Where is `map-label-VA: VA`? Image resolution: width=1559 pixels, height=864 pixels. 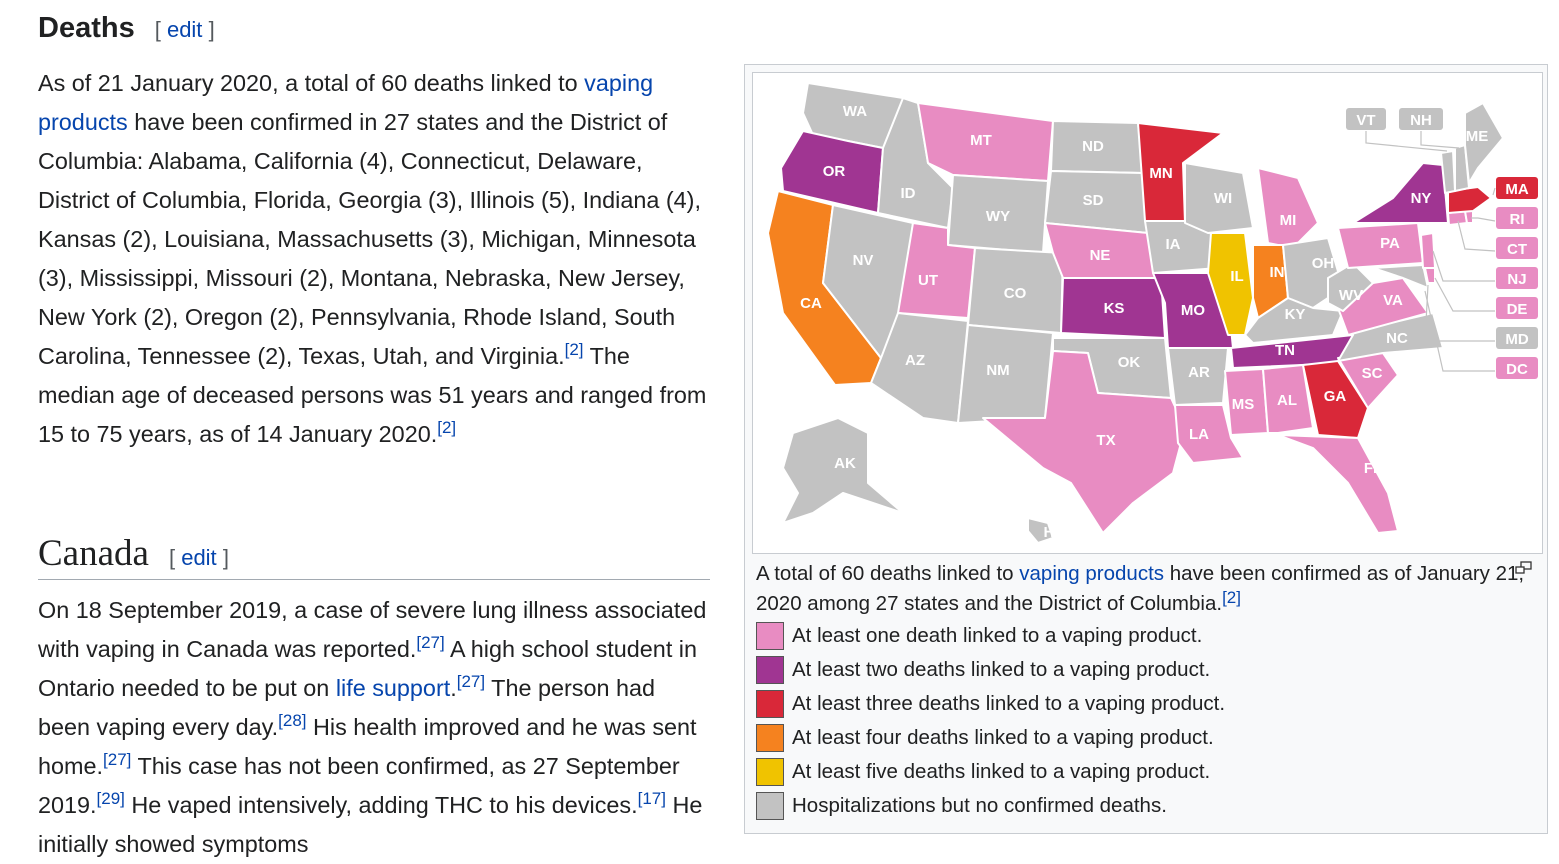 map-label-VA: VA is located at coordinates (1393, 300).